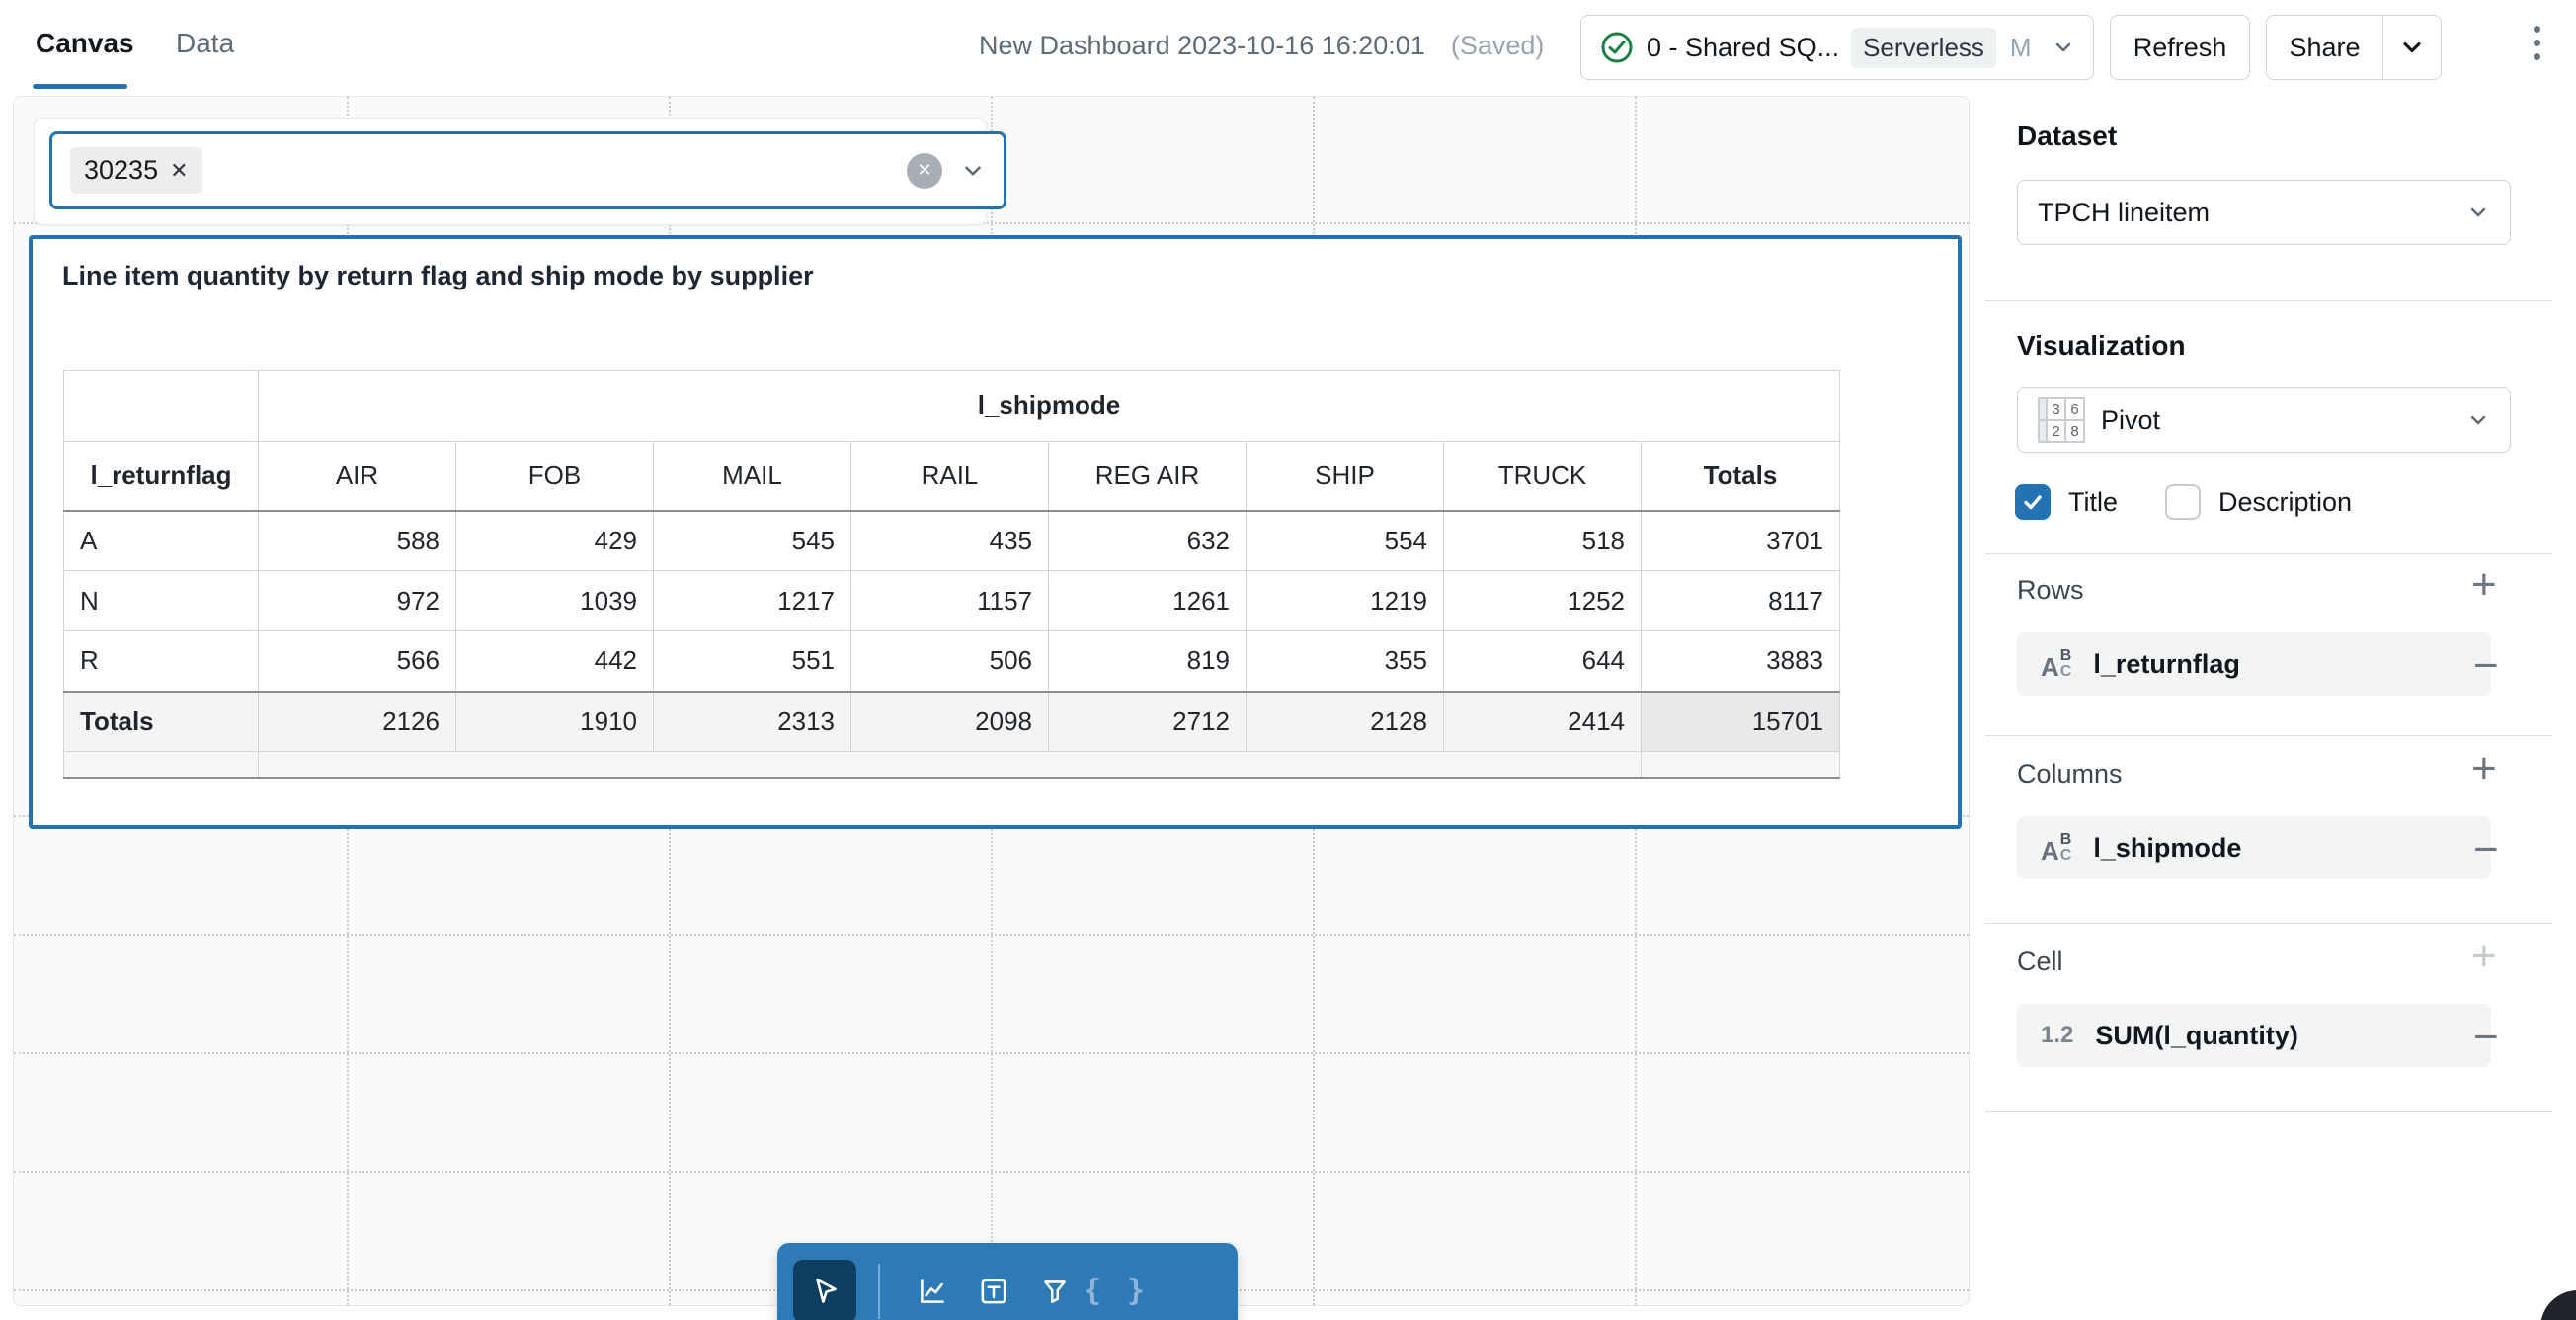 This screenshot has width=2576, height=1320. Describe the element at coordinates (1049, 406) in the screenshot. I see `pivot-cell: l_shipmode` at that location.